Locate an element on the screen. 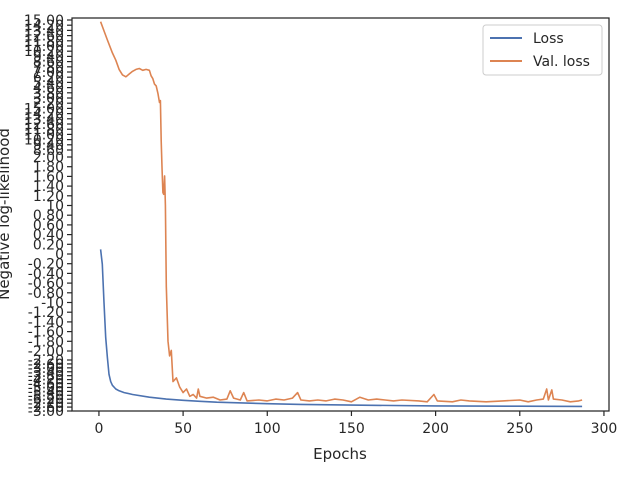 This screenshot has height=480, width=640. y-tick-label-dense: -5.00 is located at coordinates (46, 388).